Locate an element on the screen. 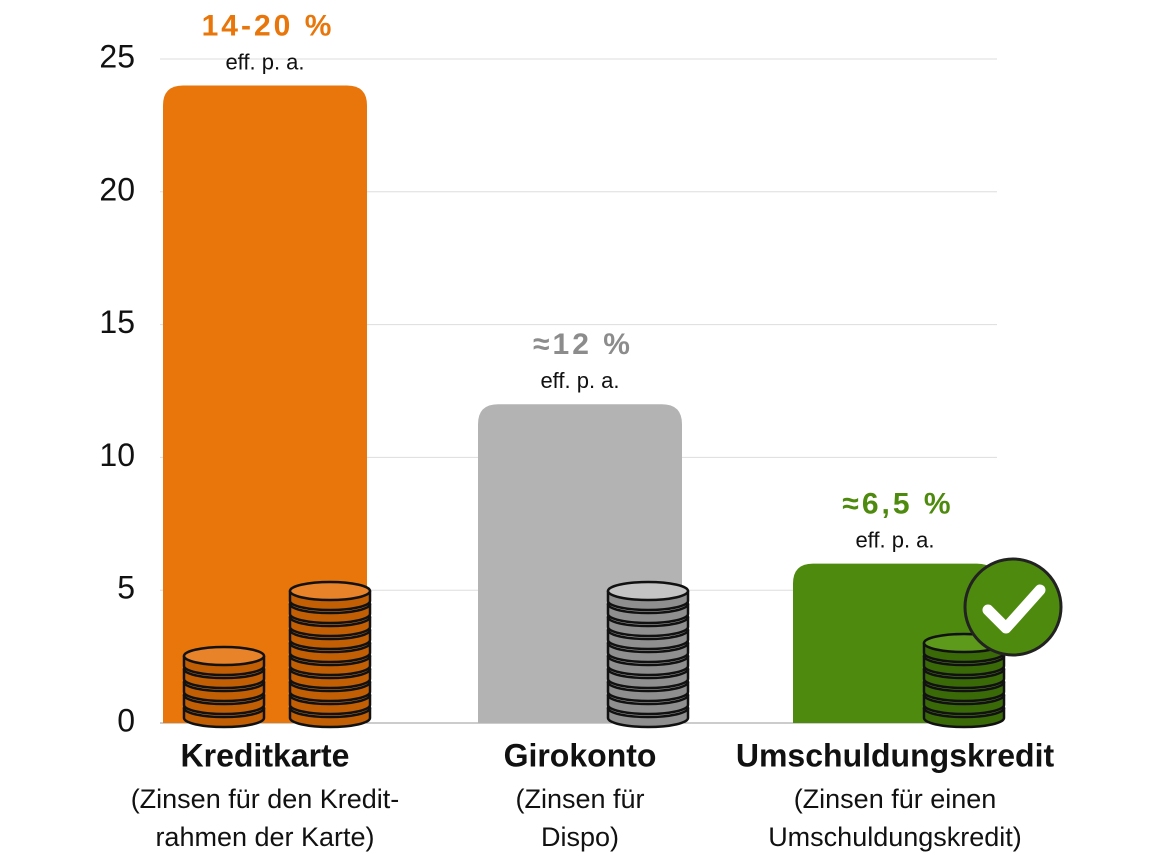 This screenshot has width=1152, height=864. y-tick-label: 5 is located at coordinates (126, 588).